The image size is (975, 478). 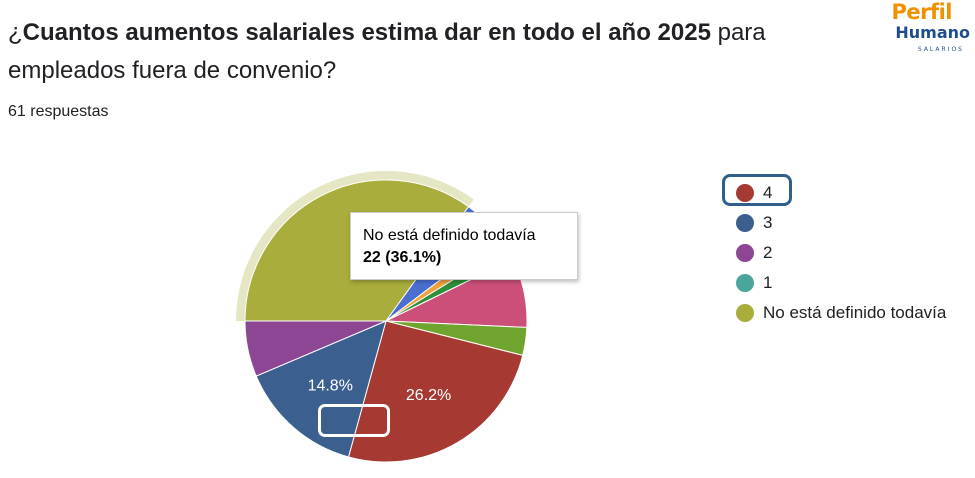 I want to click on chart-legend: 4 3 2 1 No está definido todavía, so click(x=834, y=251).